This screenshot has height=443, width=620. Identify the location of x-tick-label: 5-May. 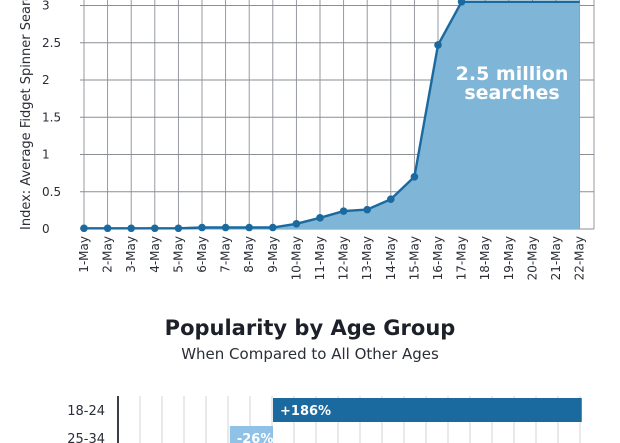
(178, 254).